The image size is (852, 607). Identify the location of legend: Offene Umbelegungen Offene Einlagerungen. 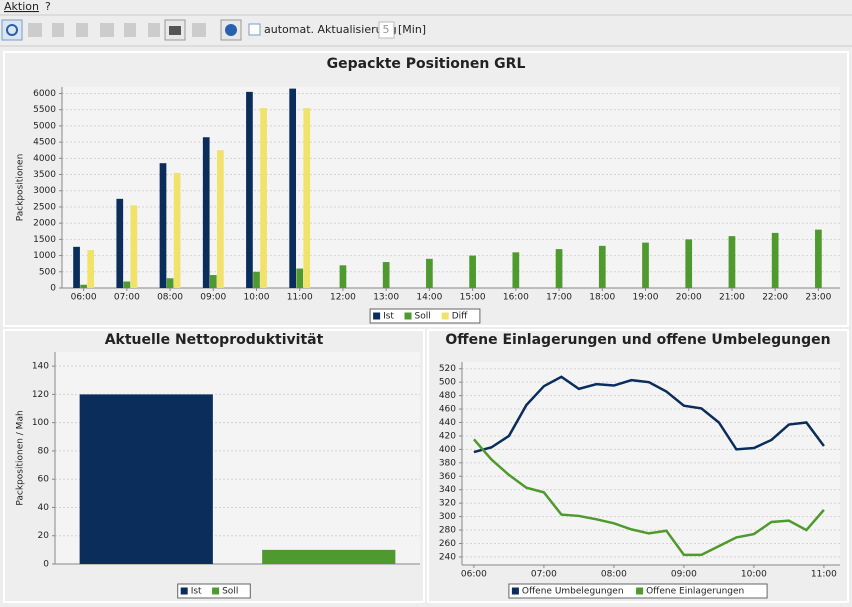
(638, 591).